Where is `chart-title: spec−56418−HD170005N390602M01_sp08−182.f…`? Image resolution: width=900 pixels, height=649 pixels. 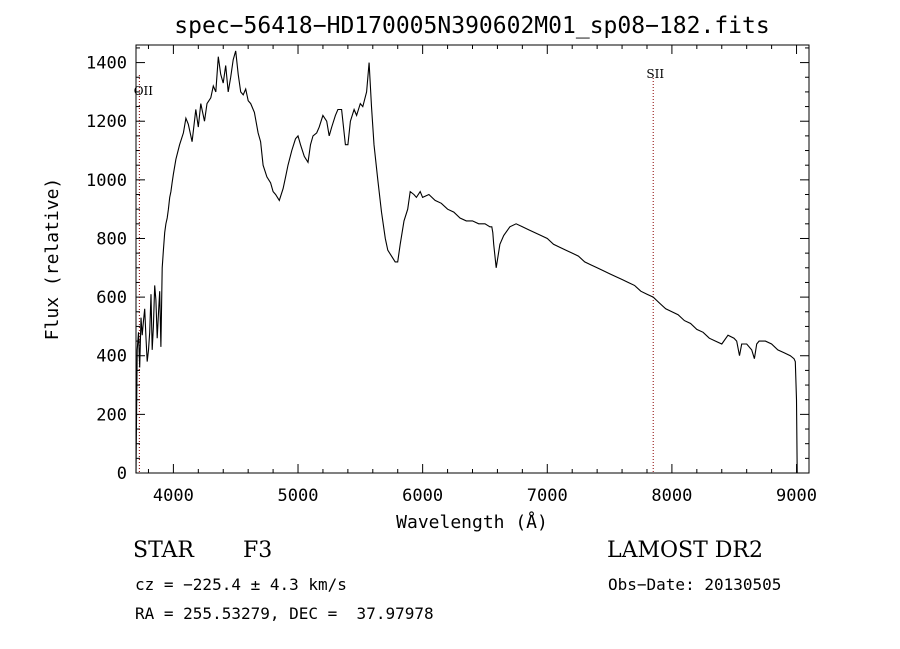 chart-title: spec−56418−HD170005N390602M01_sp08−182.f… is located at coordinates (471, 26).